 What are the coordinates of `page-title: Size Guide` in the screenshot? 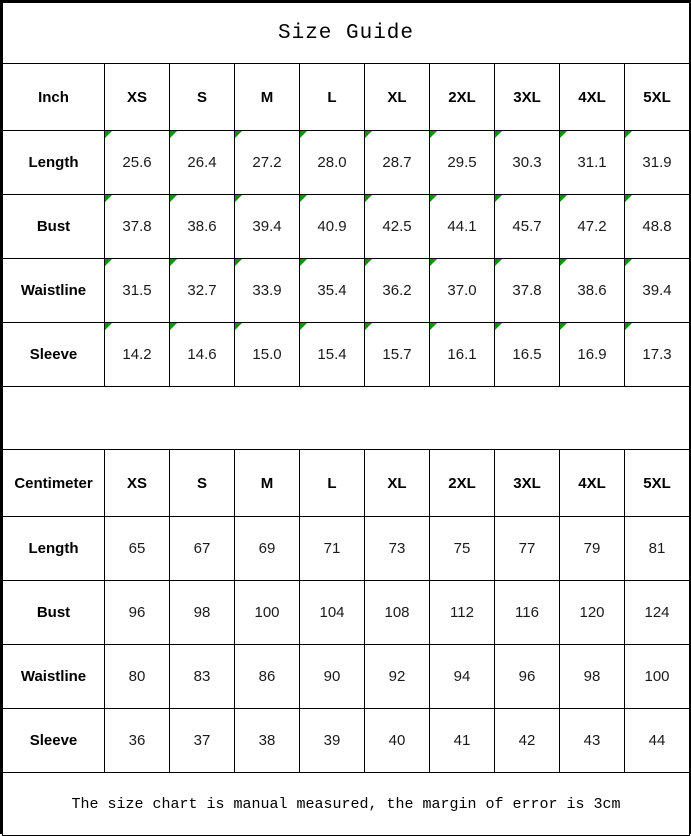 It's located at (346, 33).